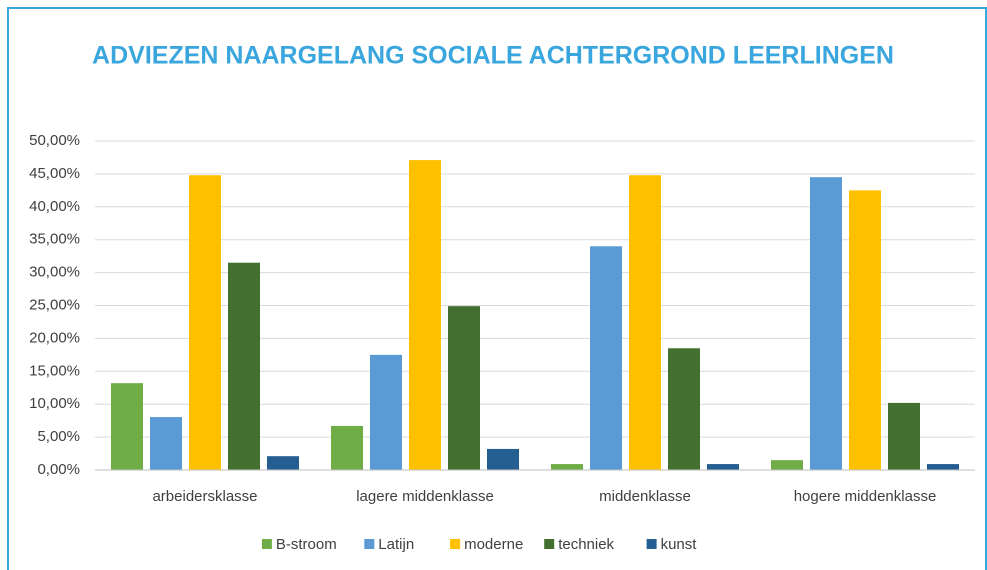  Describe the element at coordinates (54, 239) in the screenshot. I see `y-tick-label: 35,00%` at that location.